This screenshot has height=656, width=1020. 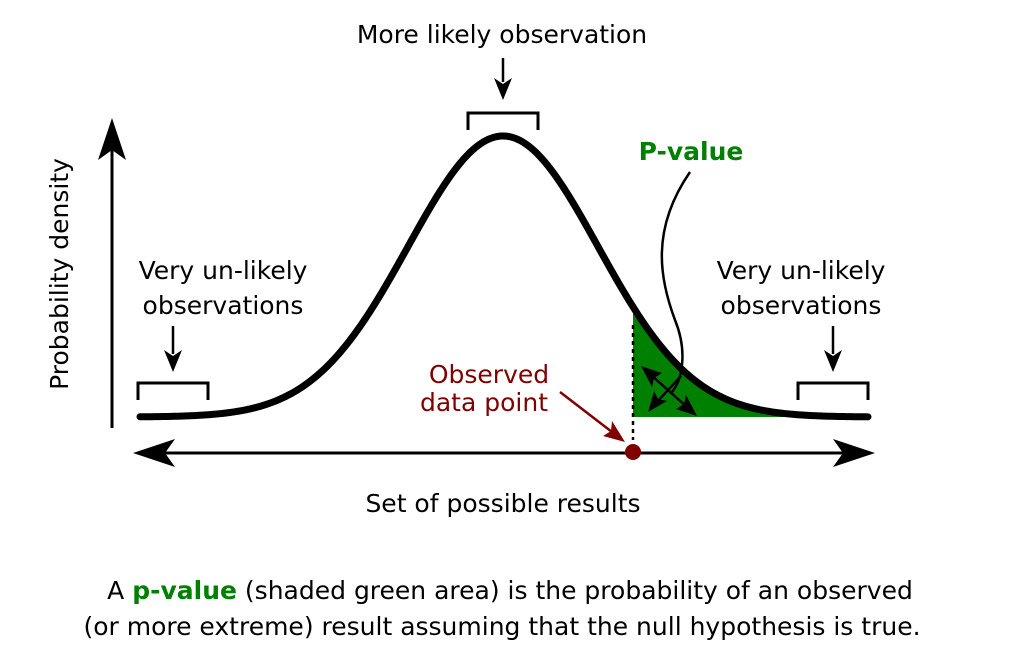 What do you see at coordinates (691, 151) in the screenshot?
I see `pvalue-label: P-value` at bounding box center [691, 151].